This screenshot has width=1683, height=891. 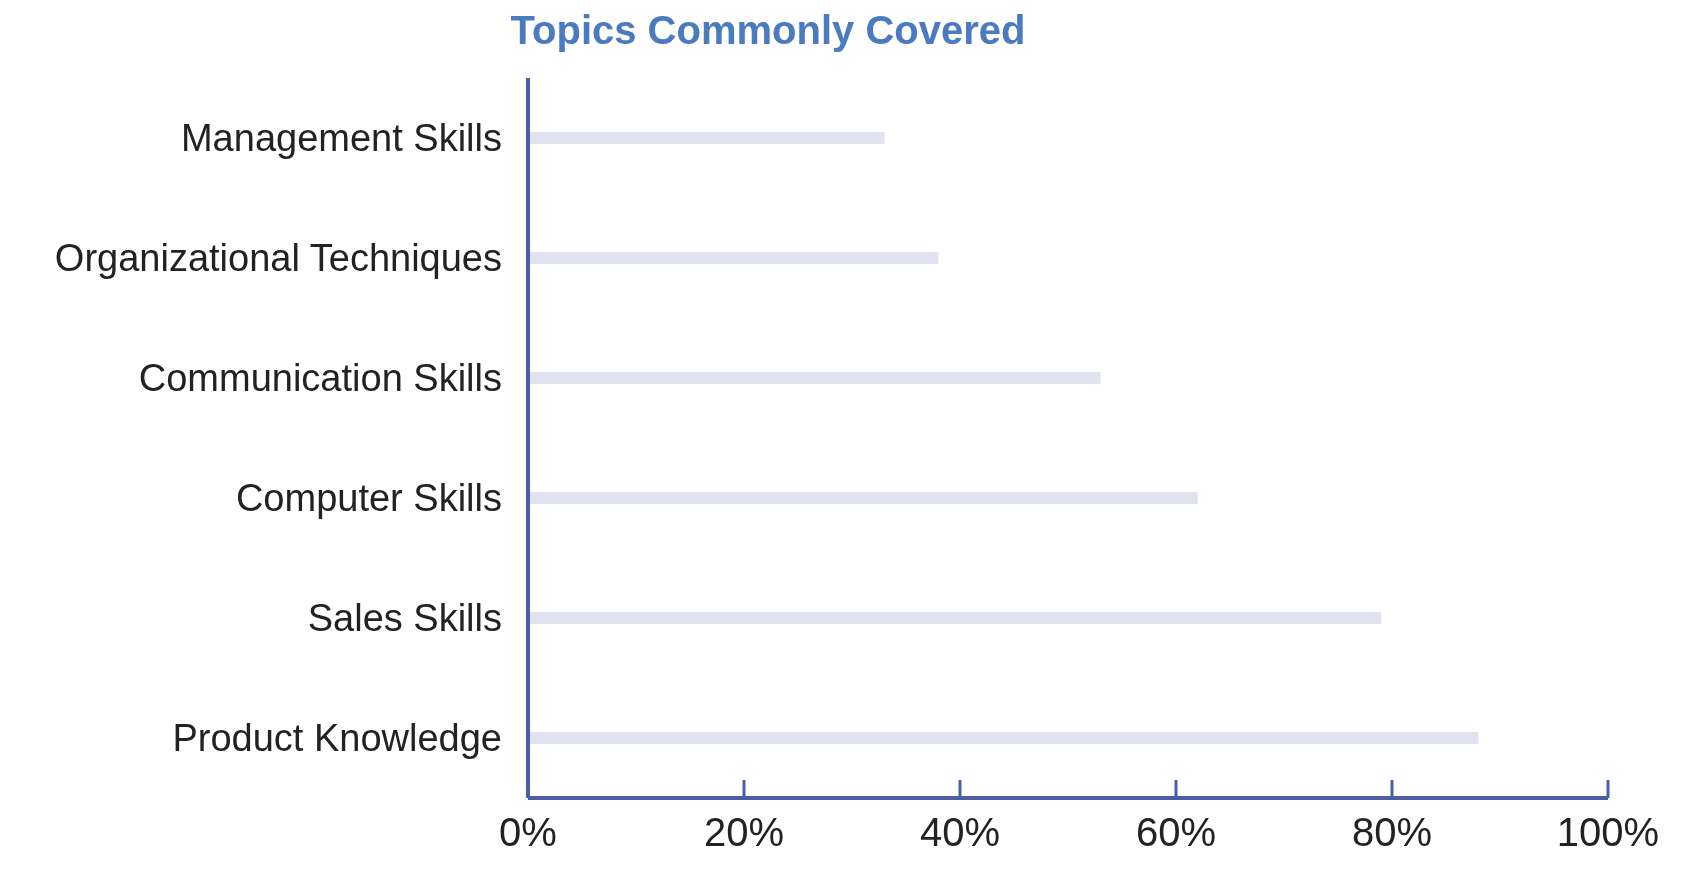 What do you see at coordinates (404, 618) in the screenshot?
I see `y-tick-label: Sales Skills` at bounding box center [404, 618].